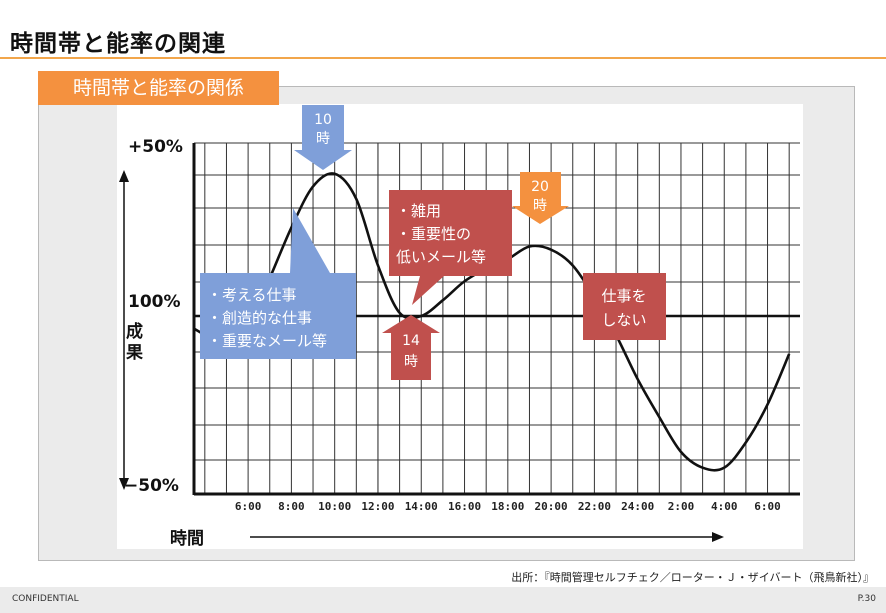 This screenshot has height=613, width=886. I want to click on blue-bubble-text: ・重要なメール等, so click(267, 341).